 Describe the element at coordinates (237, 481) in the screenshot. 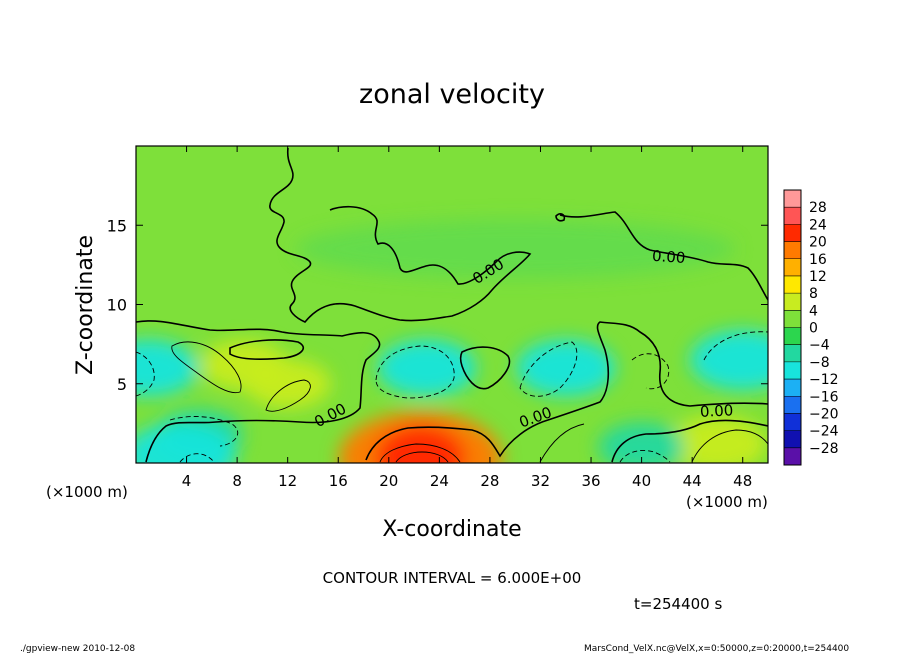

I see `x-tick-label: 8` at that location.